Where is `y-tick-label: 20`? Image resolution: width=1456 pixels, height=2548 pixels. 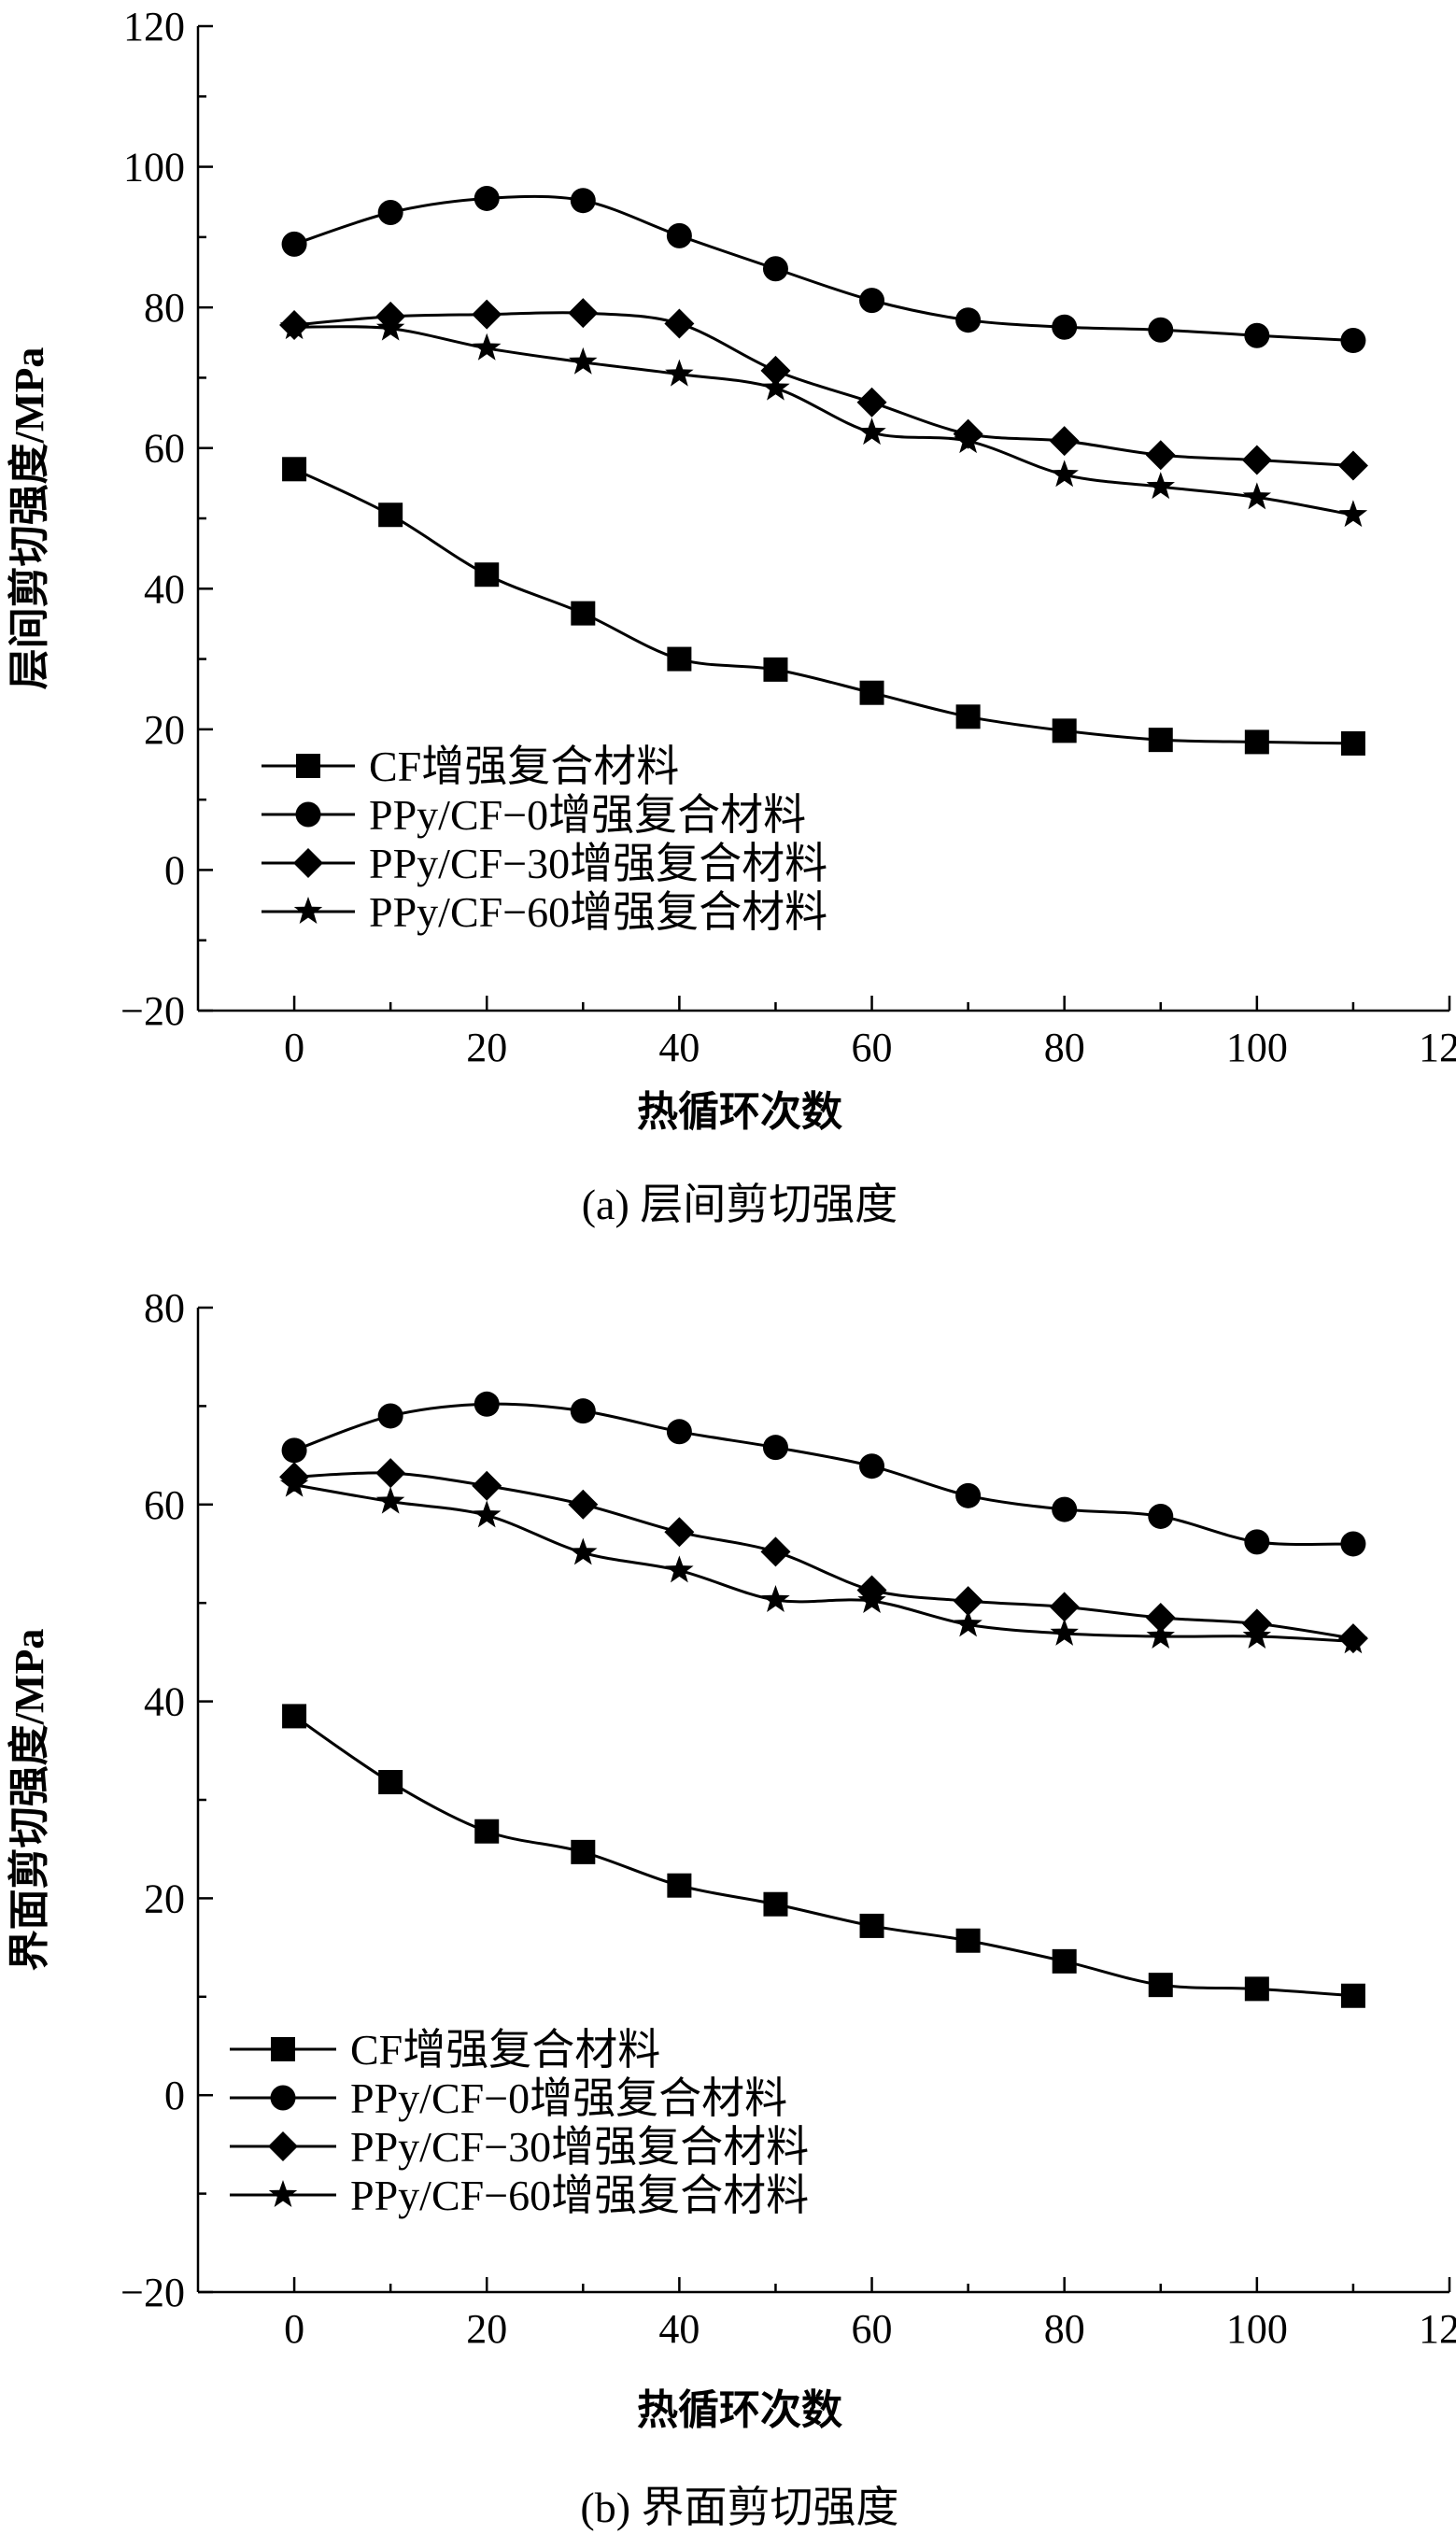
y-tick-label: 20 is located at coordinates (164, 730).